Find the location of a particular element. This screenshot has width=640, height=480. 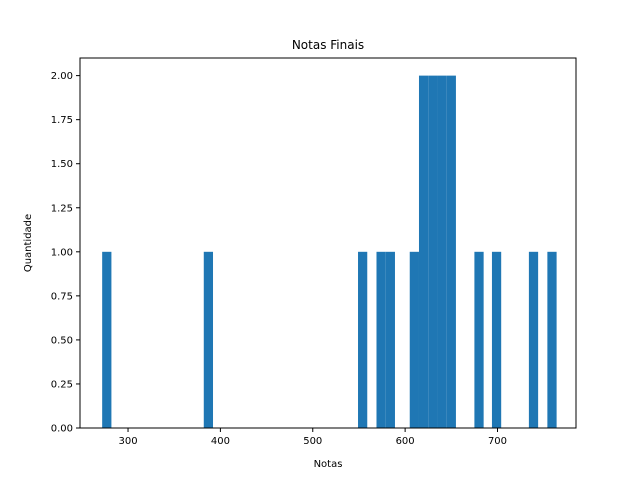

y-axis: 0.00 0.25 0.50 0.75 1.00 1.25 1.50 1.75 2.00 is located at coordinates (65, 253).